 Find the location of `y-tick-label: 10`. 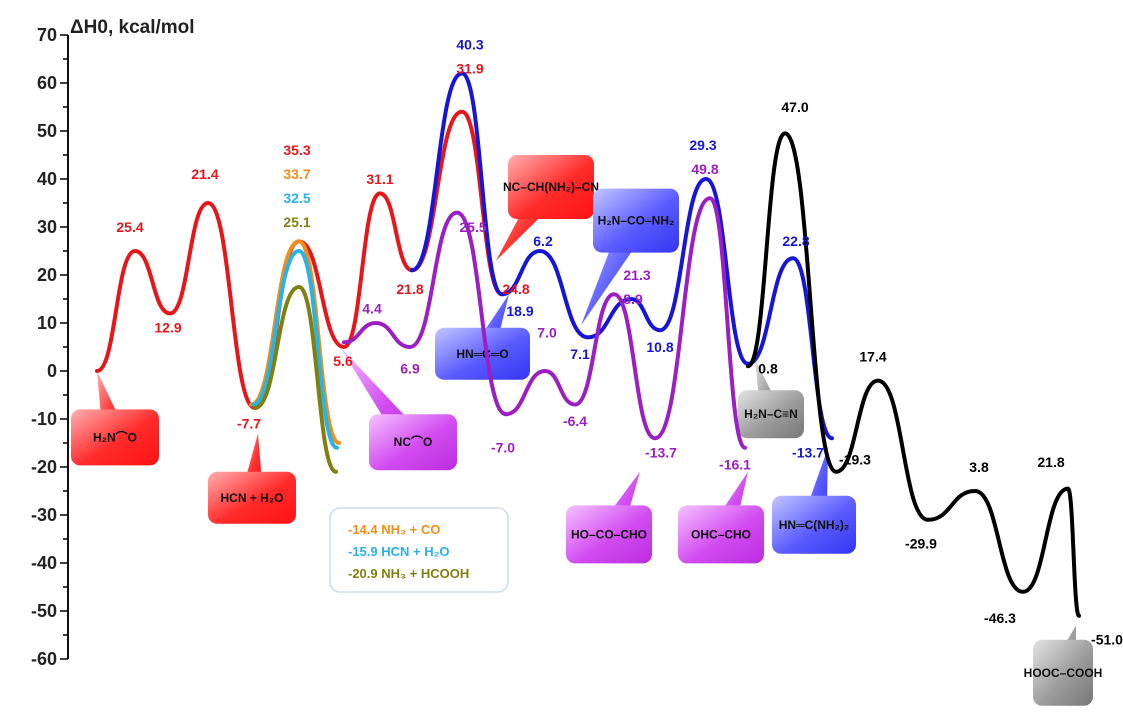

y-tick-label: 10 is located at coordinates (47, 323).